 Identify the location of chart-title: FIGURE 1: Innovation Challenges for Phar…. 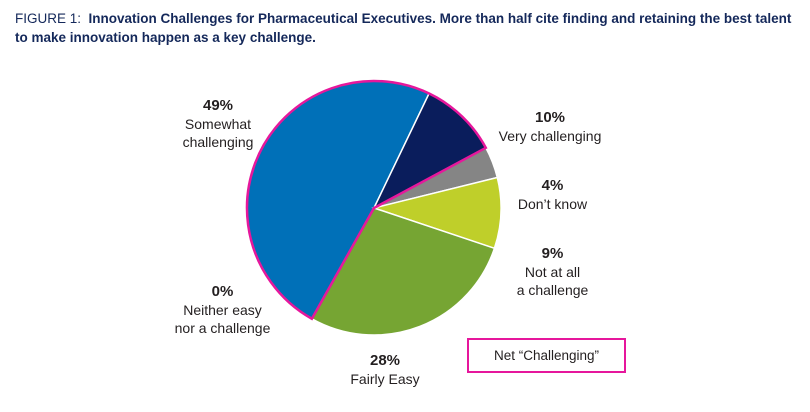
(410, 28).